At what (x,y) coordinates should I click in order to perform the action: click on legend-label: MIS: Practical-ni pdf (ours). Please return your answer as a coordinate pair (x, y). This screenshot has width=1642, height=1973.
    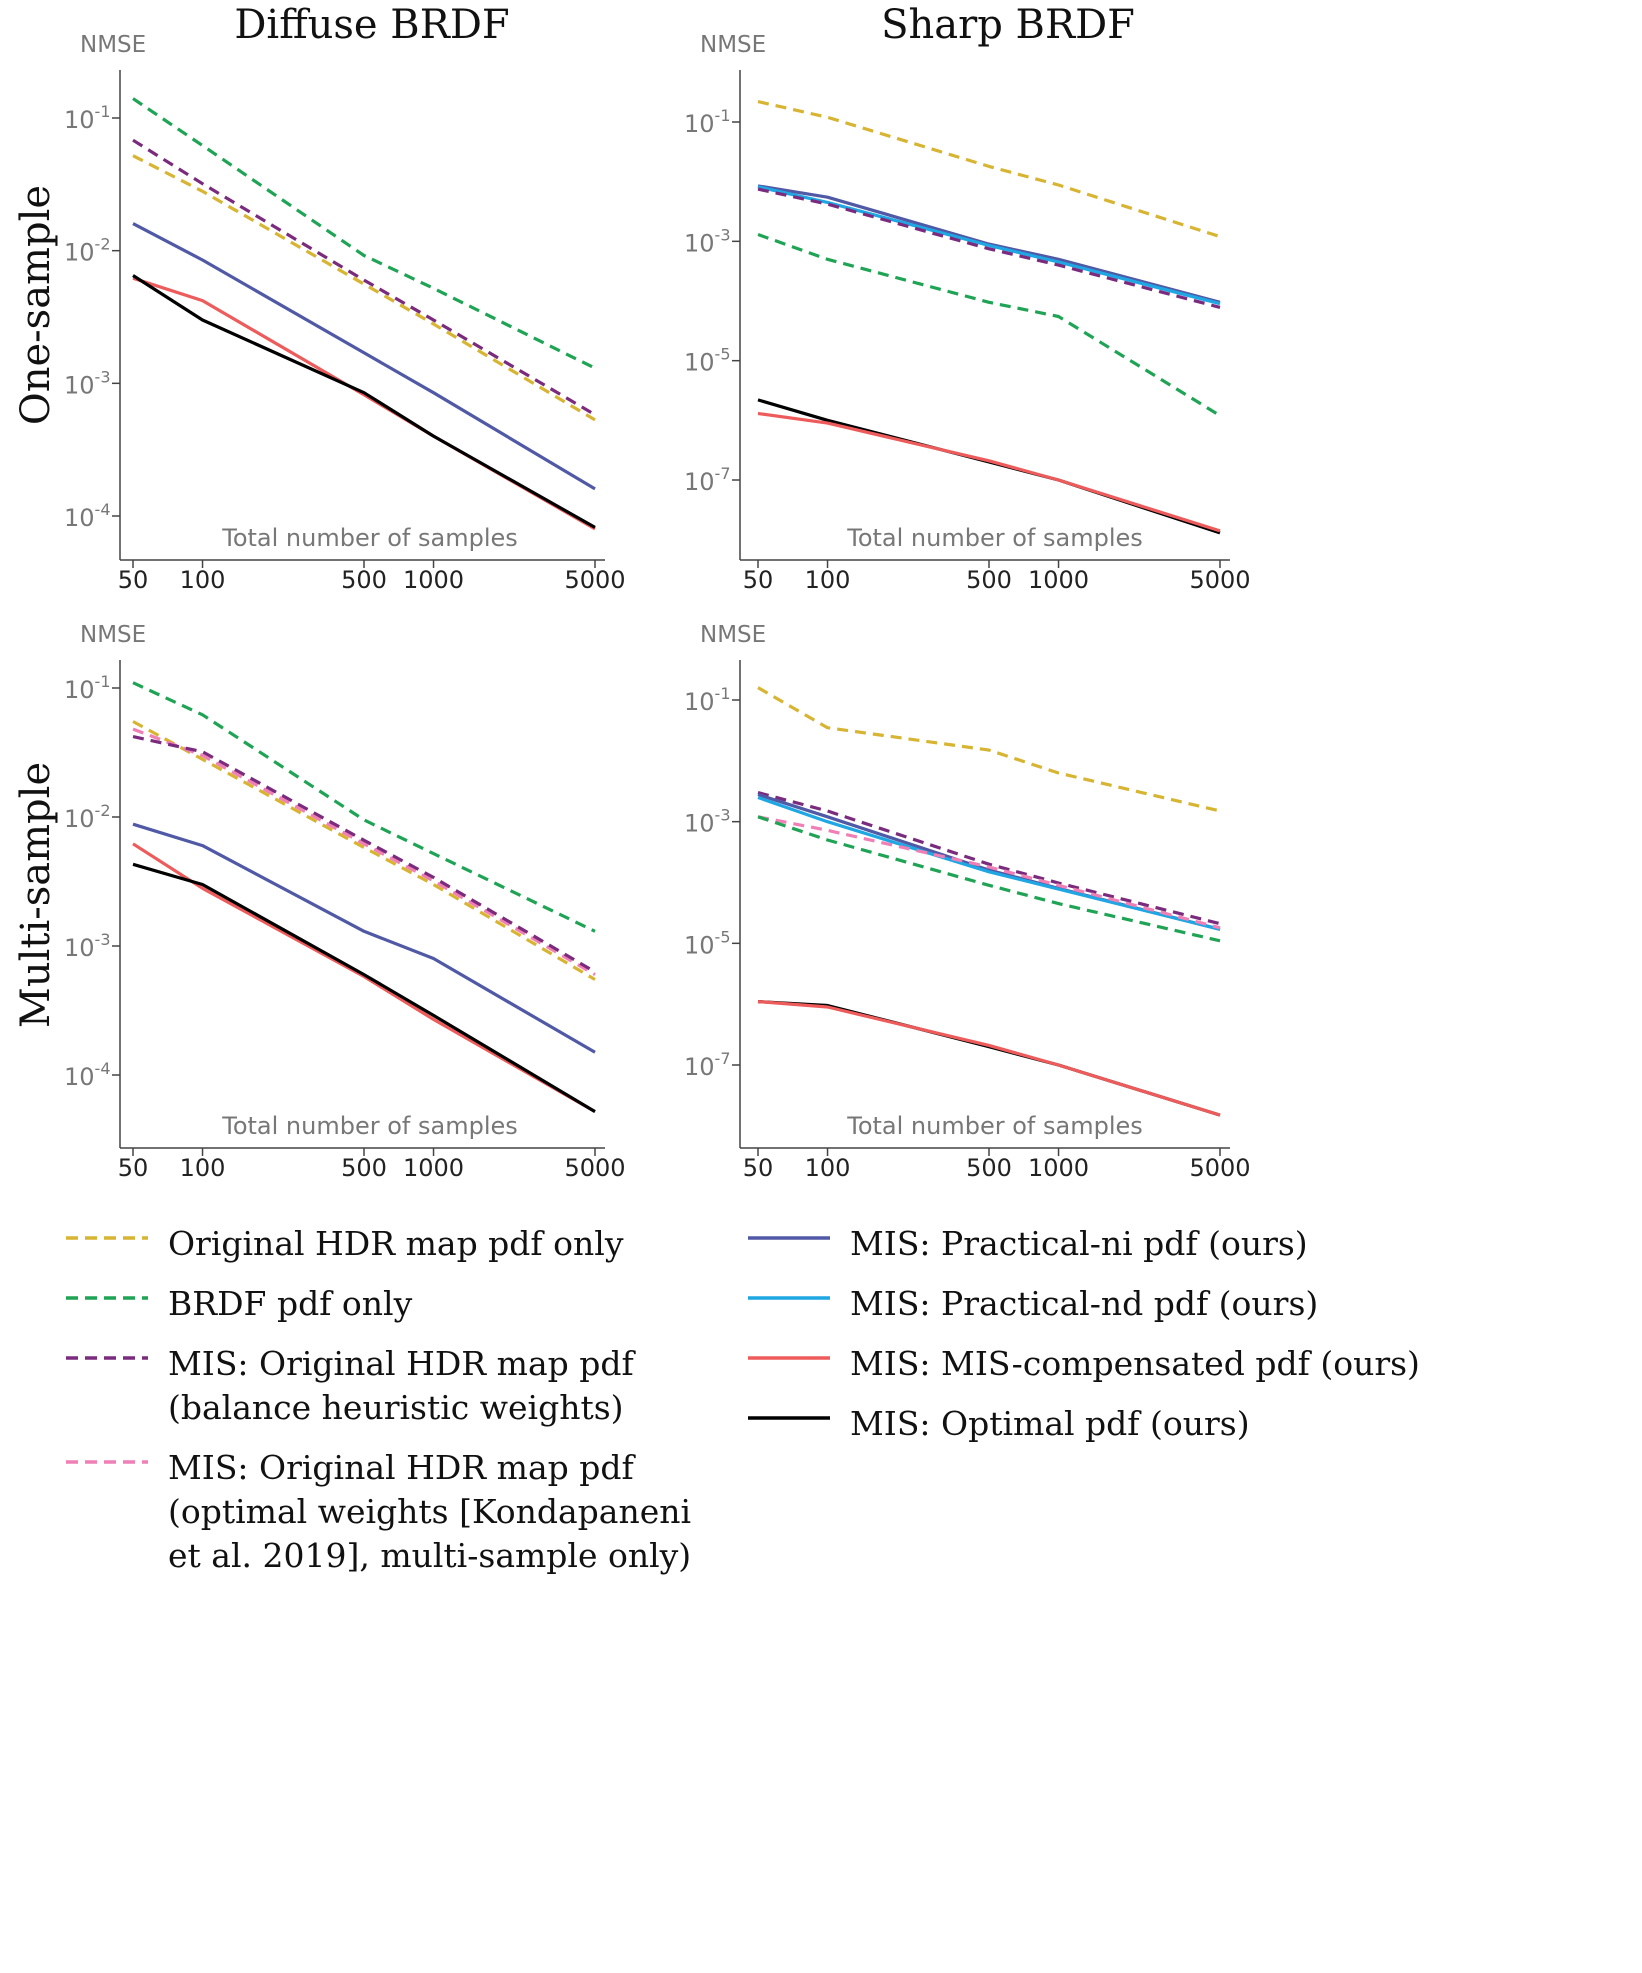
    Looking at the image, I should click on (1079, 1243).